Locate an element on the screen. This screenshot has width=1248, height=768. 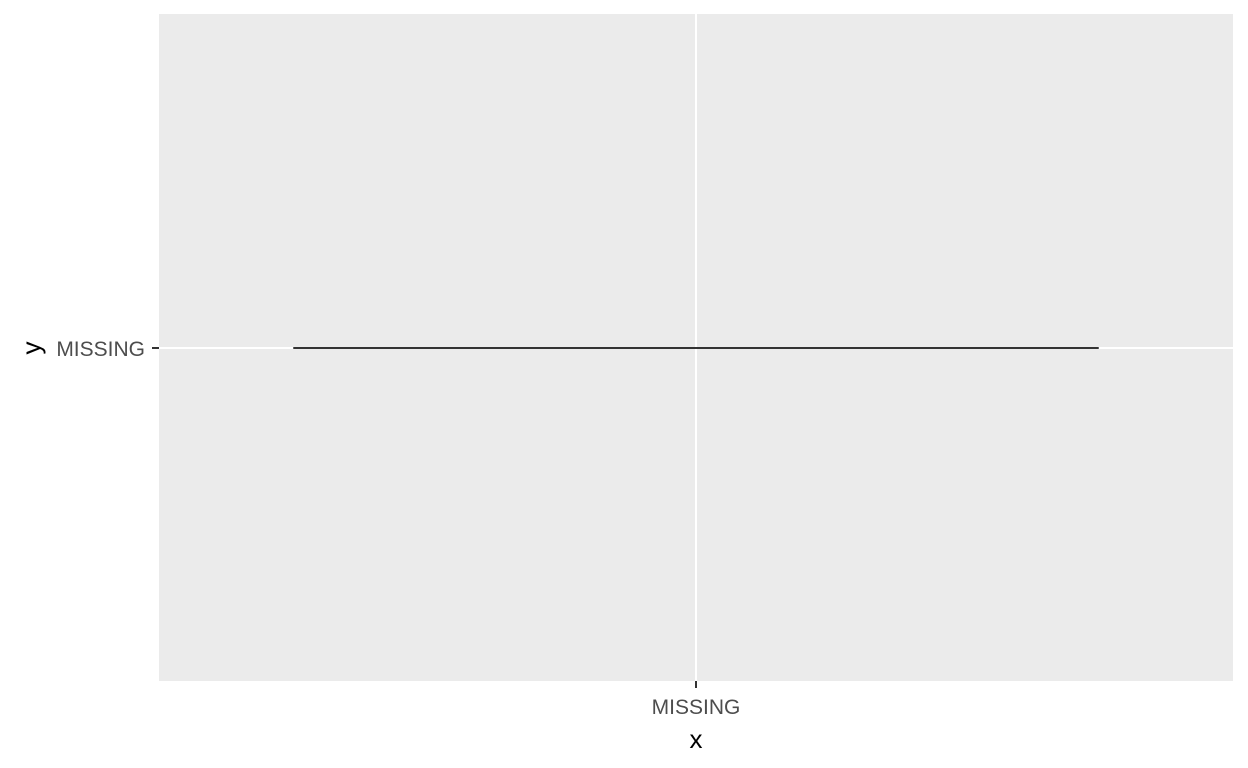
y-tick-label: MISSING is located at coordinates (100, 349).